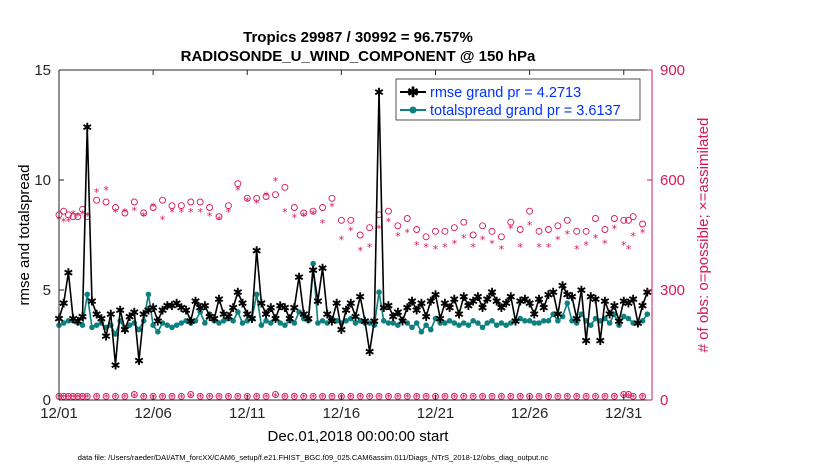 The width and height of the screenshot is (830, 470). Describe the element at coordinates (664, 400) in the screenshot. I see `y-tick-label-right: 0` at that location.